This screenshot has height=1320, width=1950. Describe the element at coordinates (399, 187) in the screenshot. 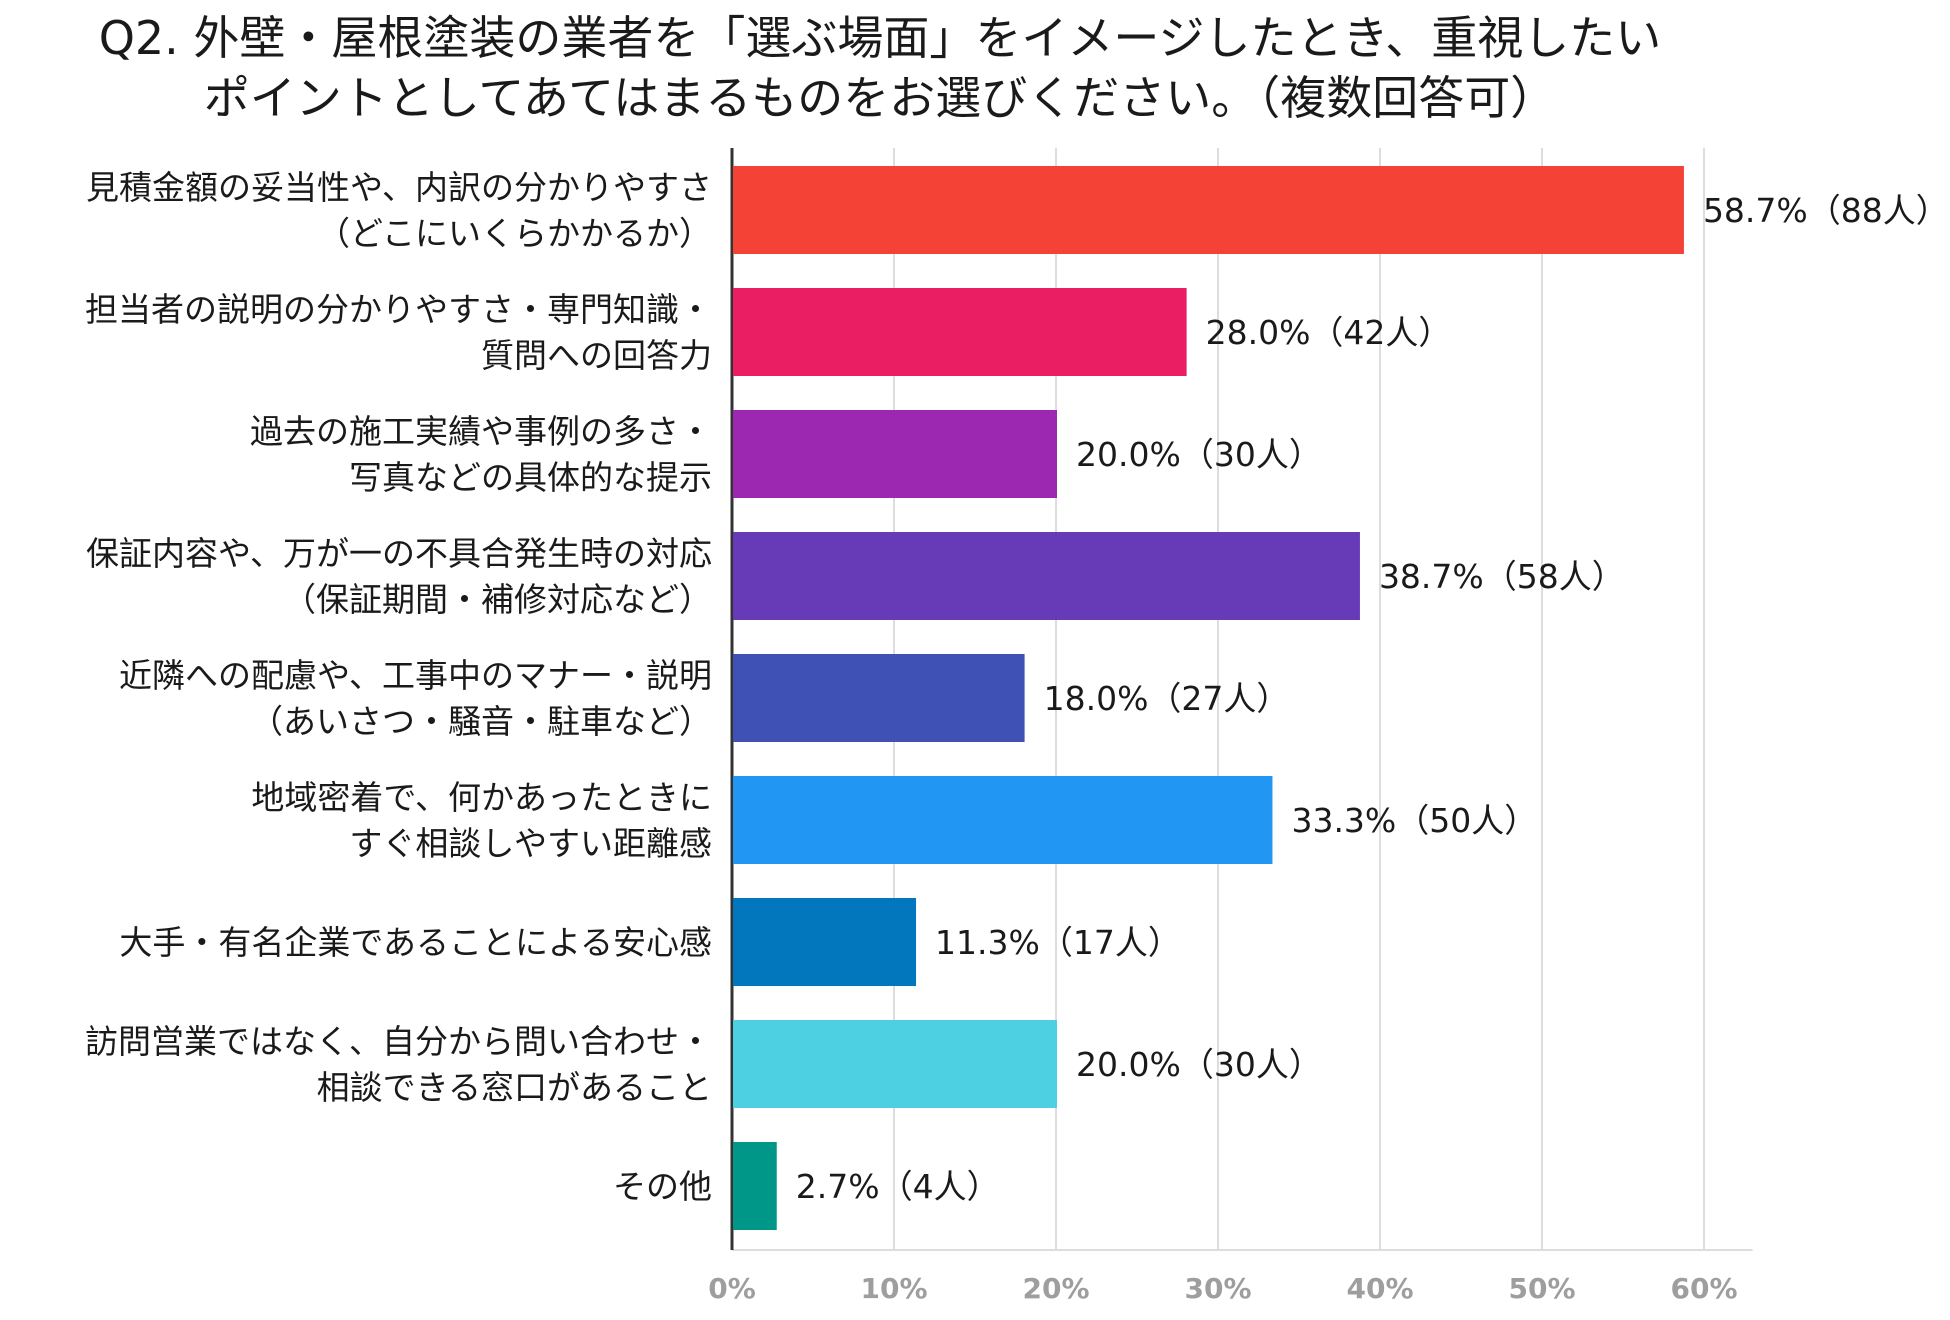

I see `category-label: 見積金額の妥当性や、内訳の分かりやすさ` at that location.